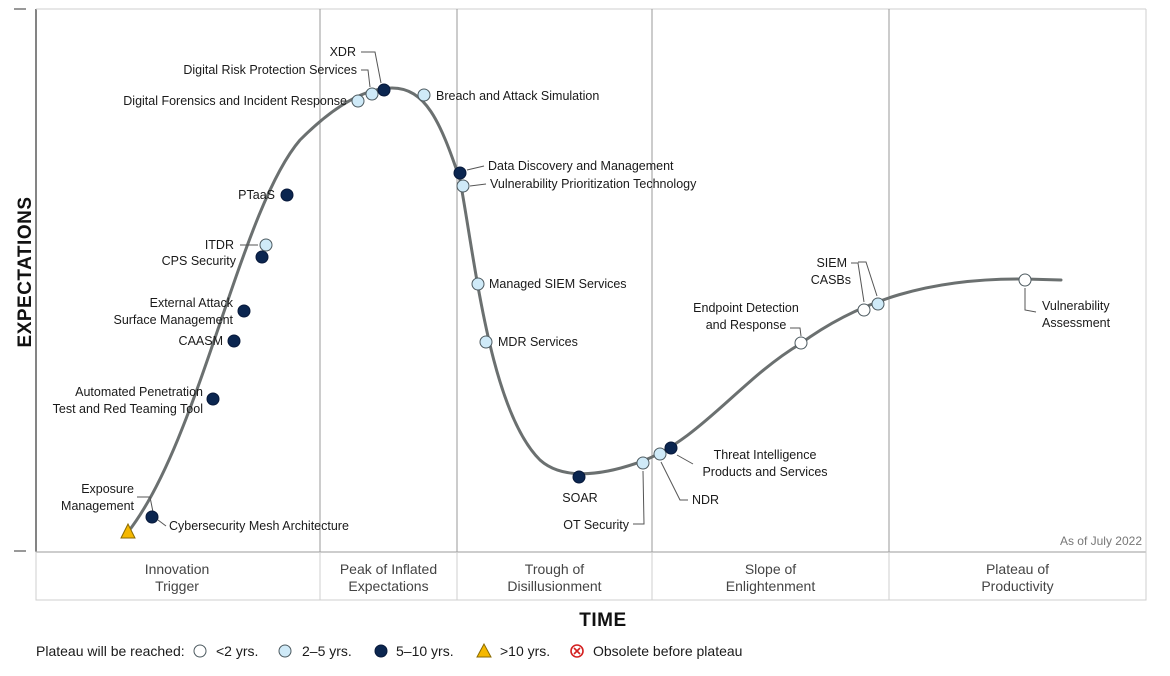  I want to click on legend-marker-gt10, so click(484, 650).